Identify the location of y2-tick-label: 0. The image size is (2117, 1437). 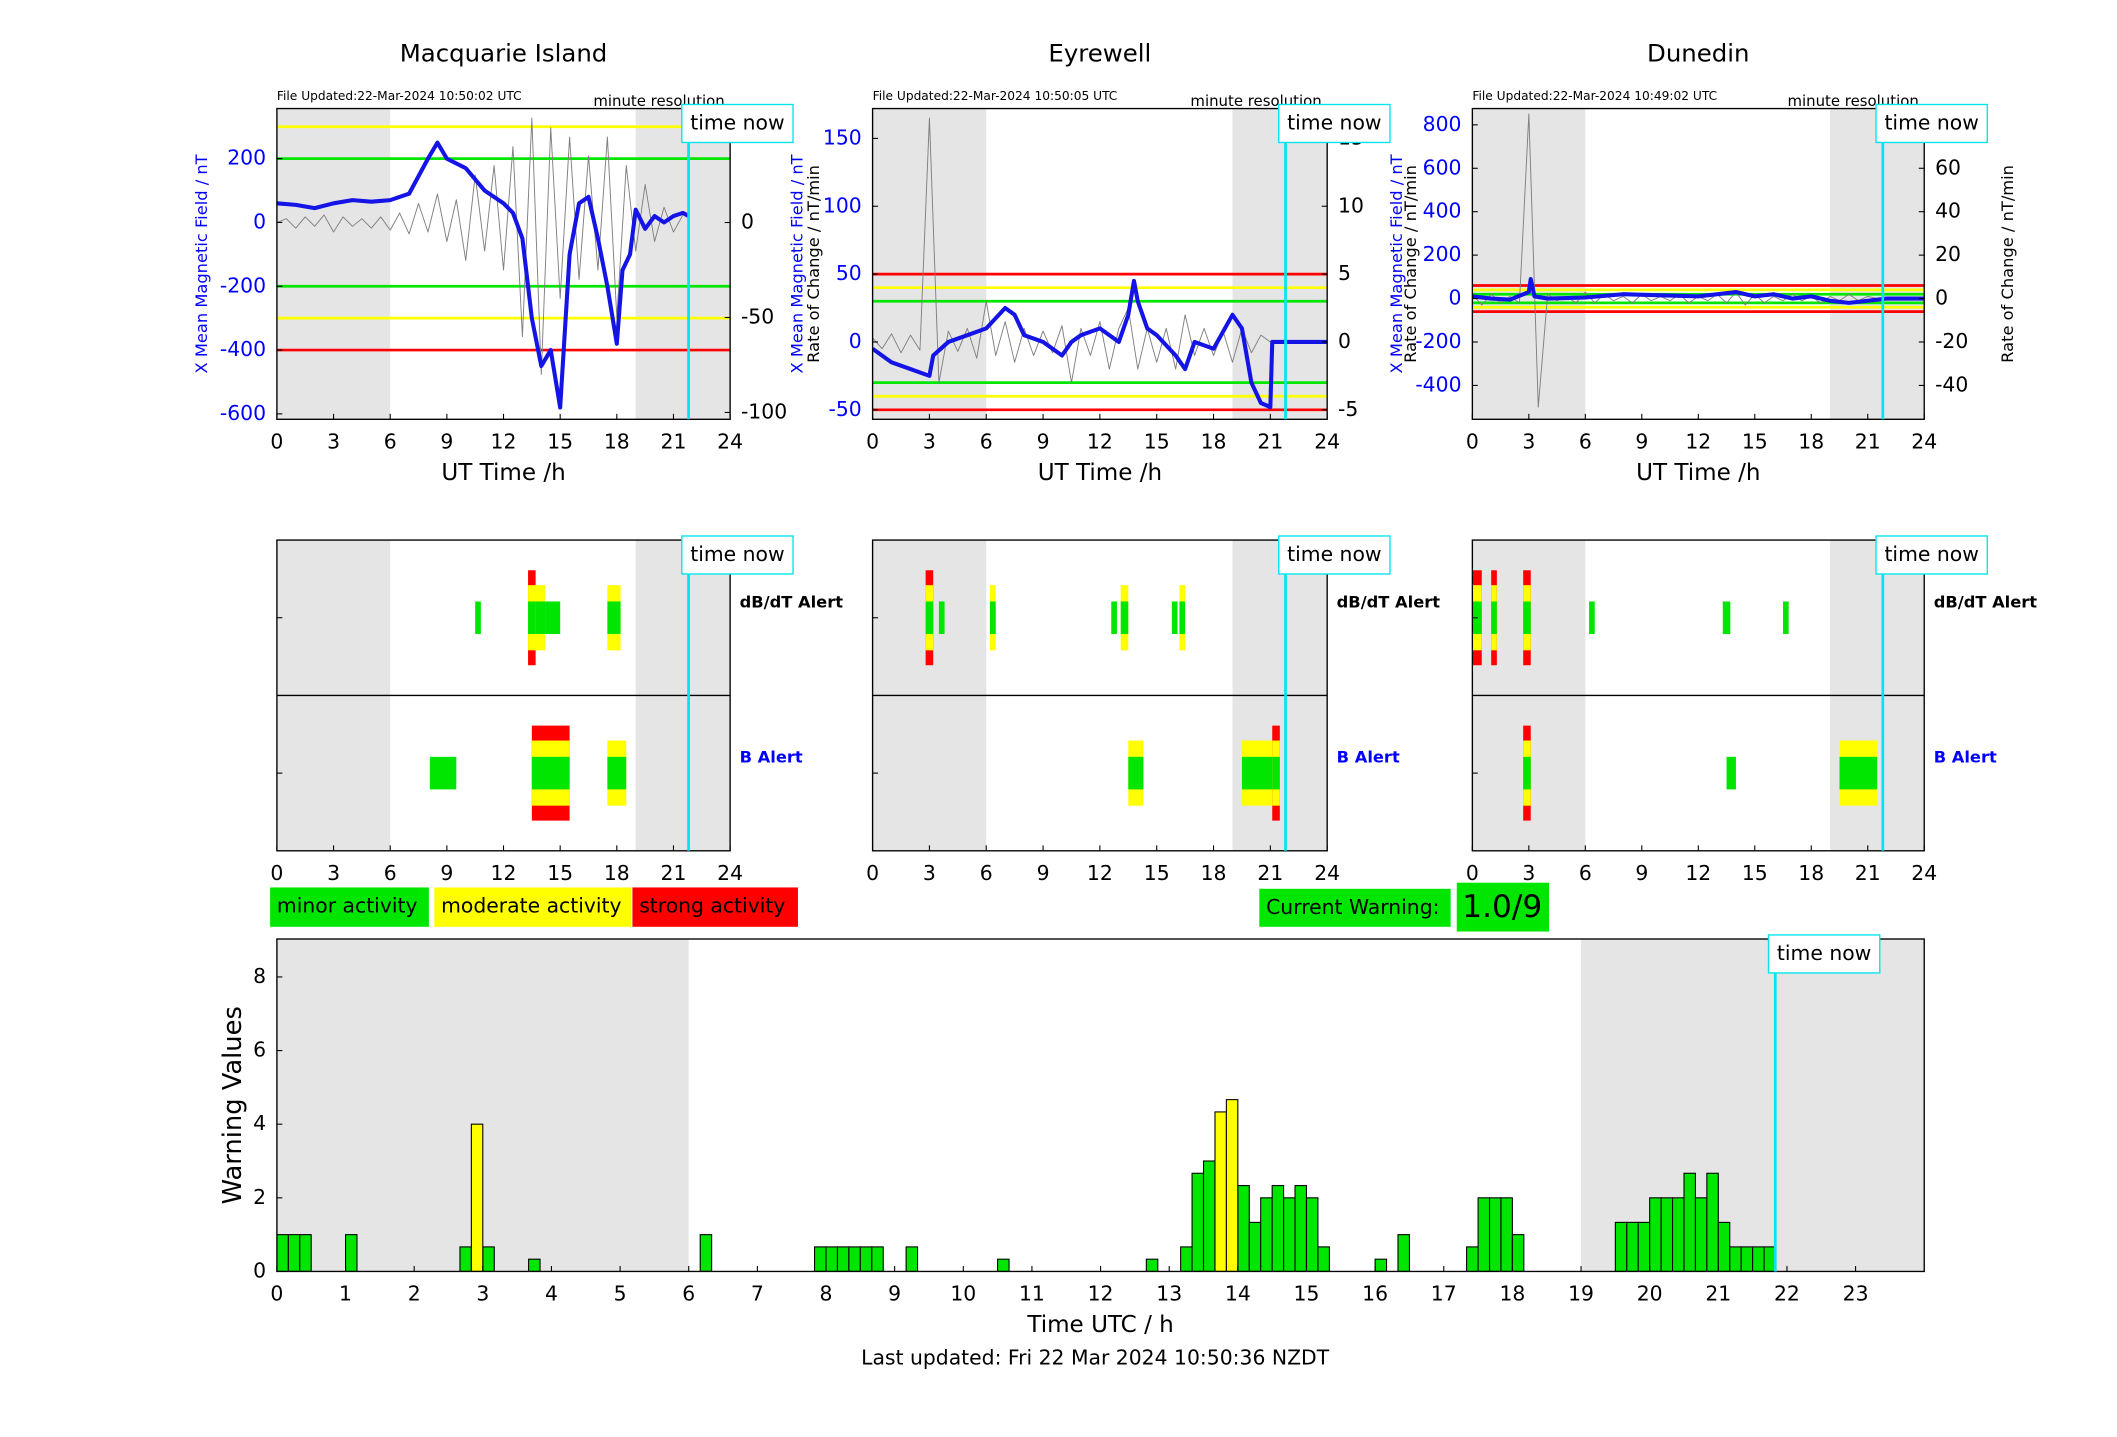
(747, 222).